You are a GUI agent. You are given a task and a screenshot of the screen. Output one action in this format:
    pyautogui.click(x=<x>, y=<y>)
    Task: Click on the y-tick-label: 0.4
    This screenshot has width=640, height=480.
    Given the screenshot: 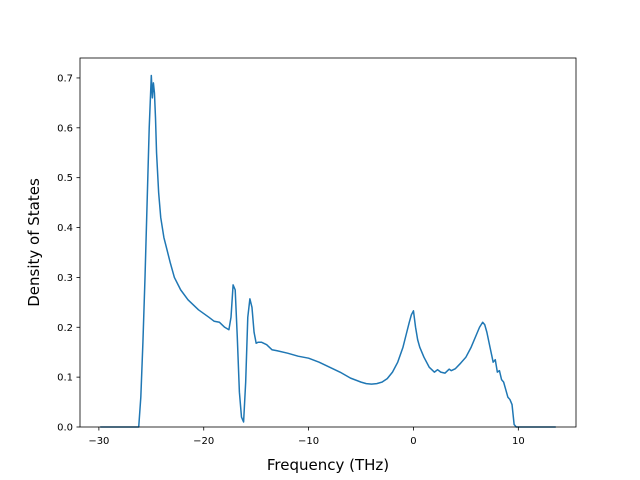 What is the action you would take?
    pyautogui.click(x=65, y=228)
    